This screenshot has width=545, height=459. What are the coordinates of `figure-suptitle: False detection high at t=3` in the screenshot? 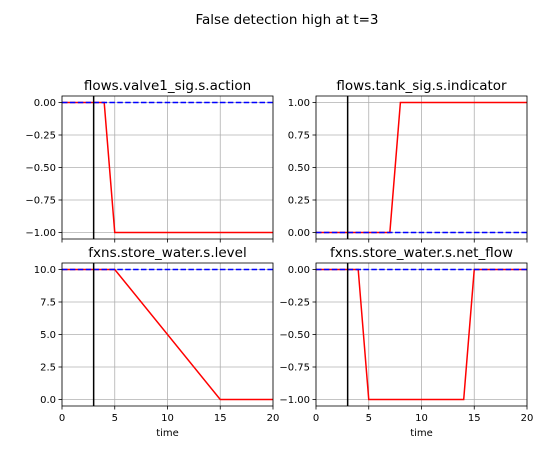 It's located at (286, 20).